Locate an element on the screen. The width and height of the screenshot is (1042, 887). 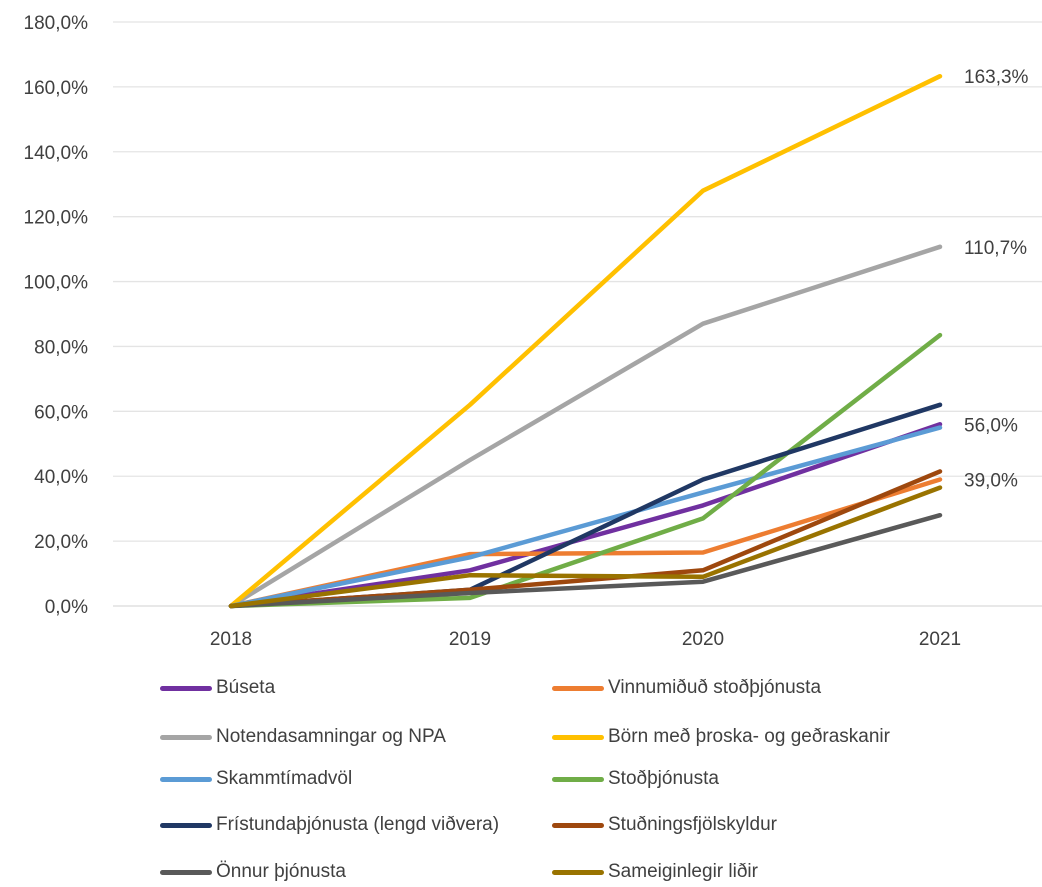
legend-item: Búseta is located at coordinates (217, 688).